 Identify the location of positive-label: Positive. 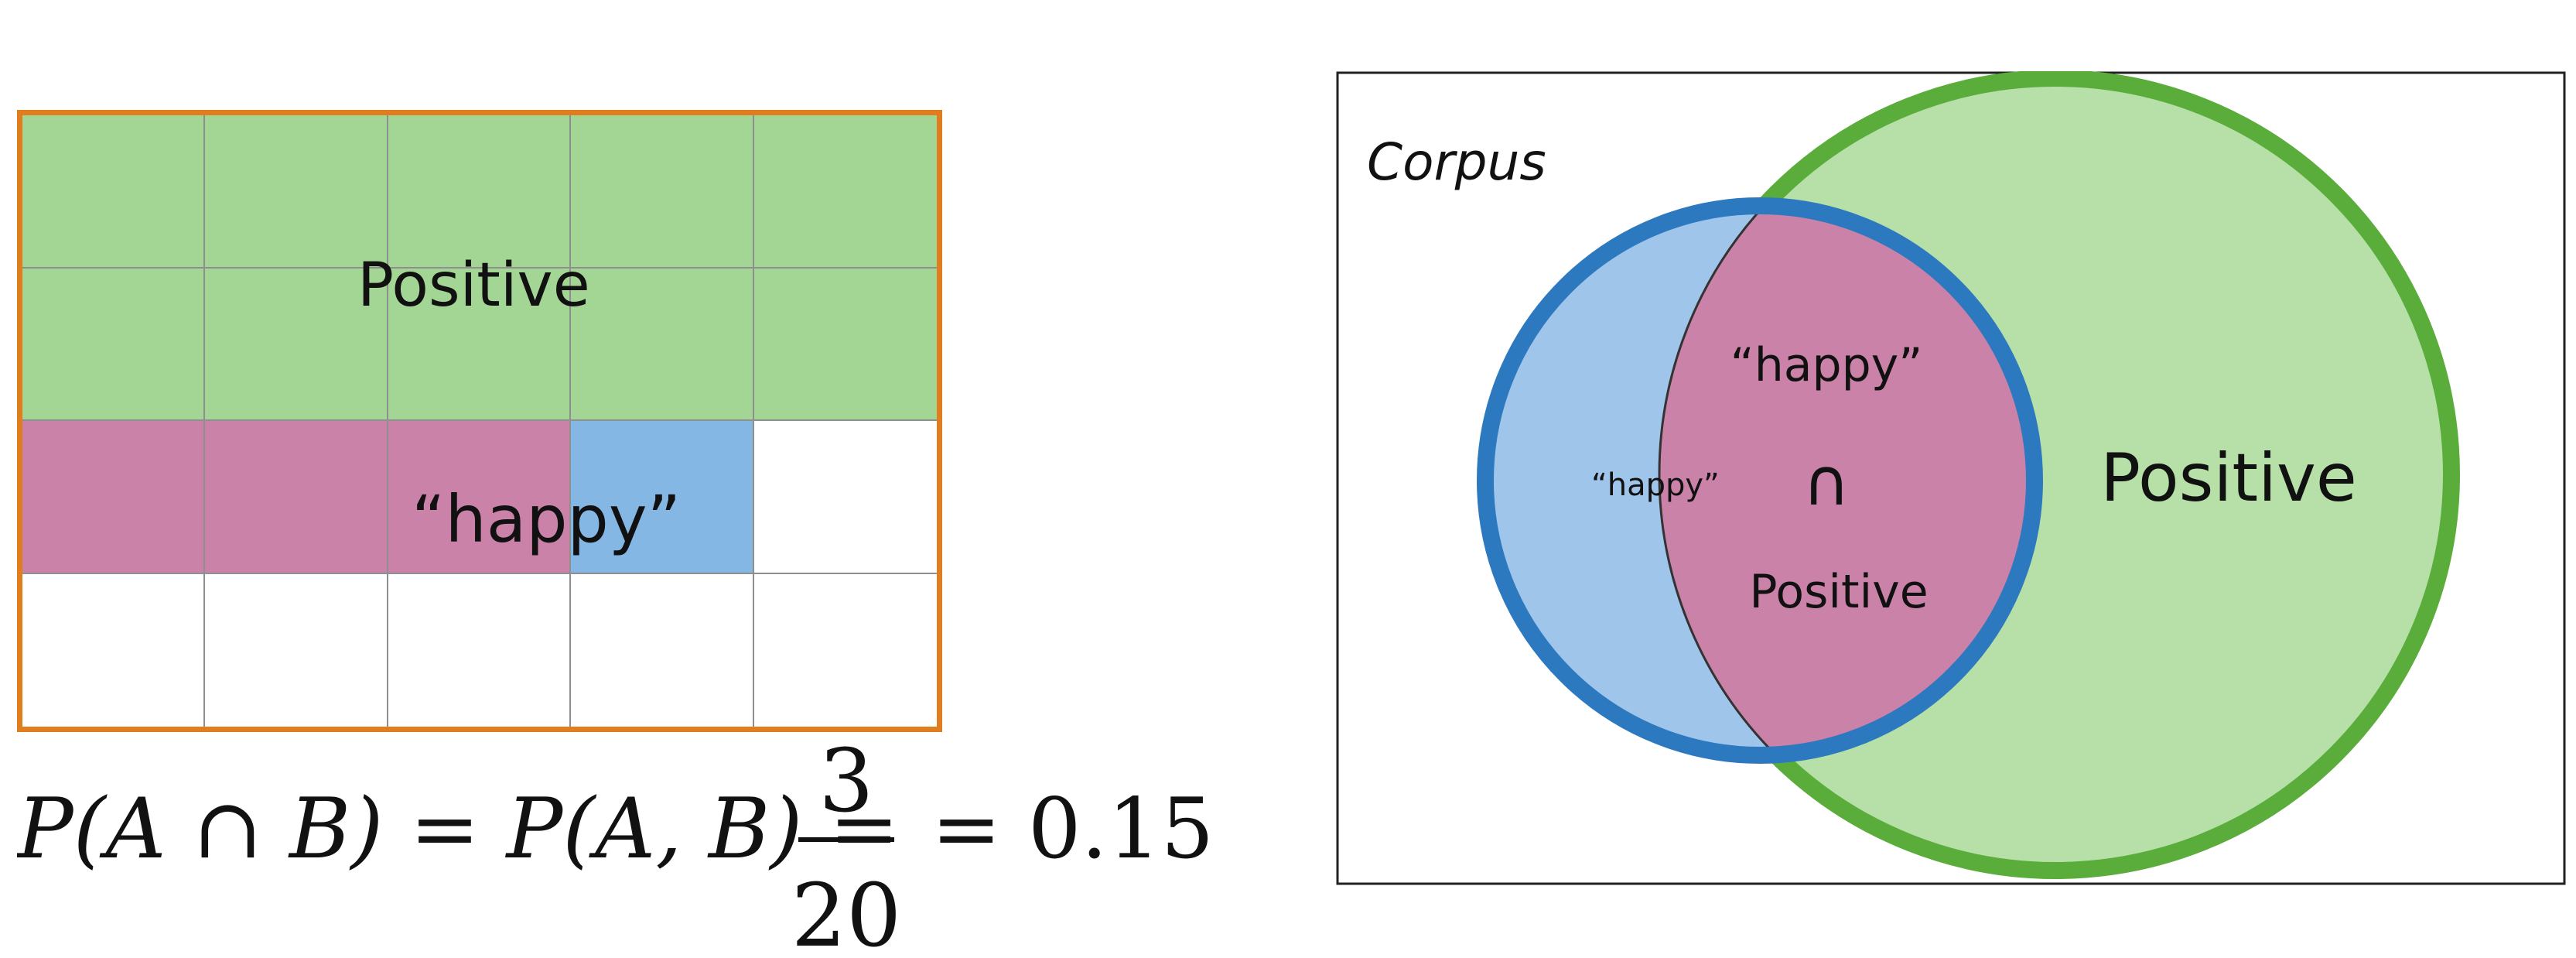
(2228, 479).